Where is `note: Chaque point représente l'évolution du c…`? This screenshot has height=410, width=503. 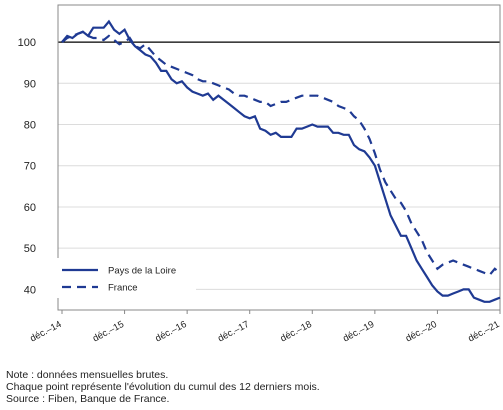
note: Chaque point représente l'évolution du c… is located at coordinates (163, 387).